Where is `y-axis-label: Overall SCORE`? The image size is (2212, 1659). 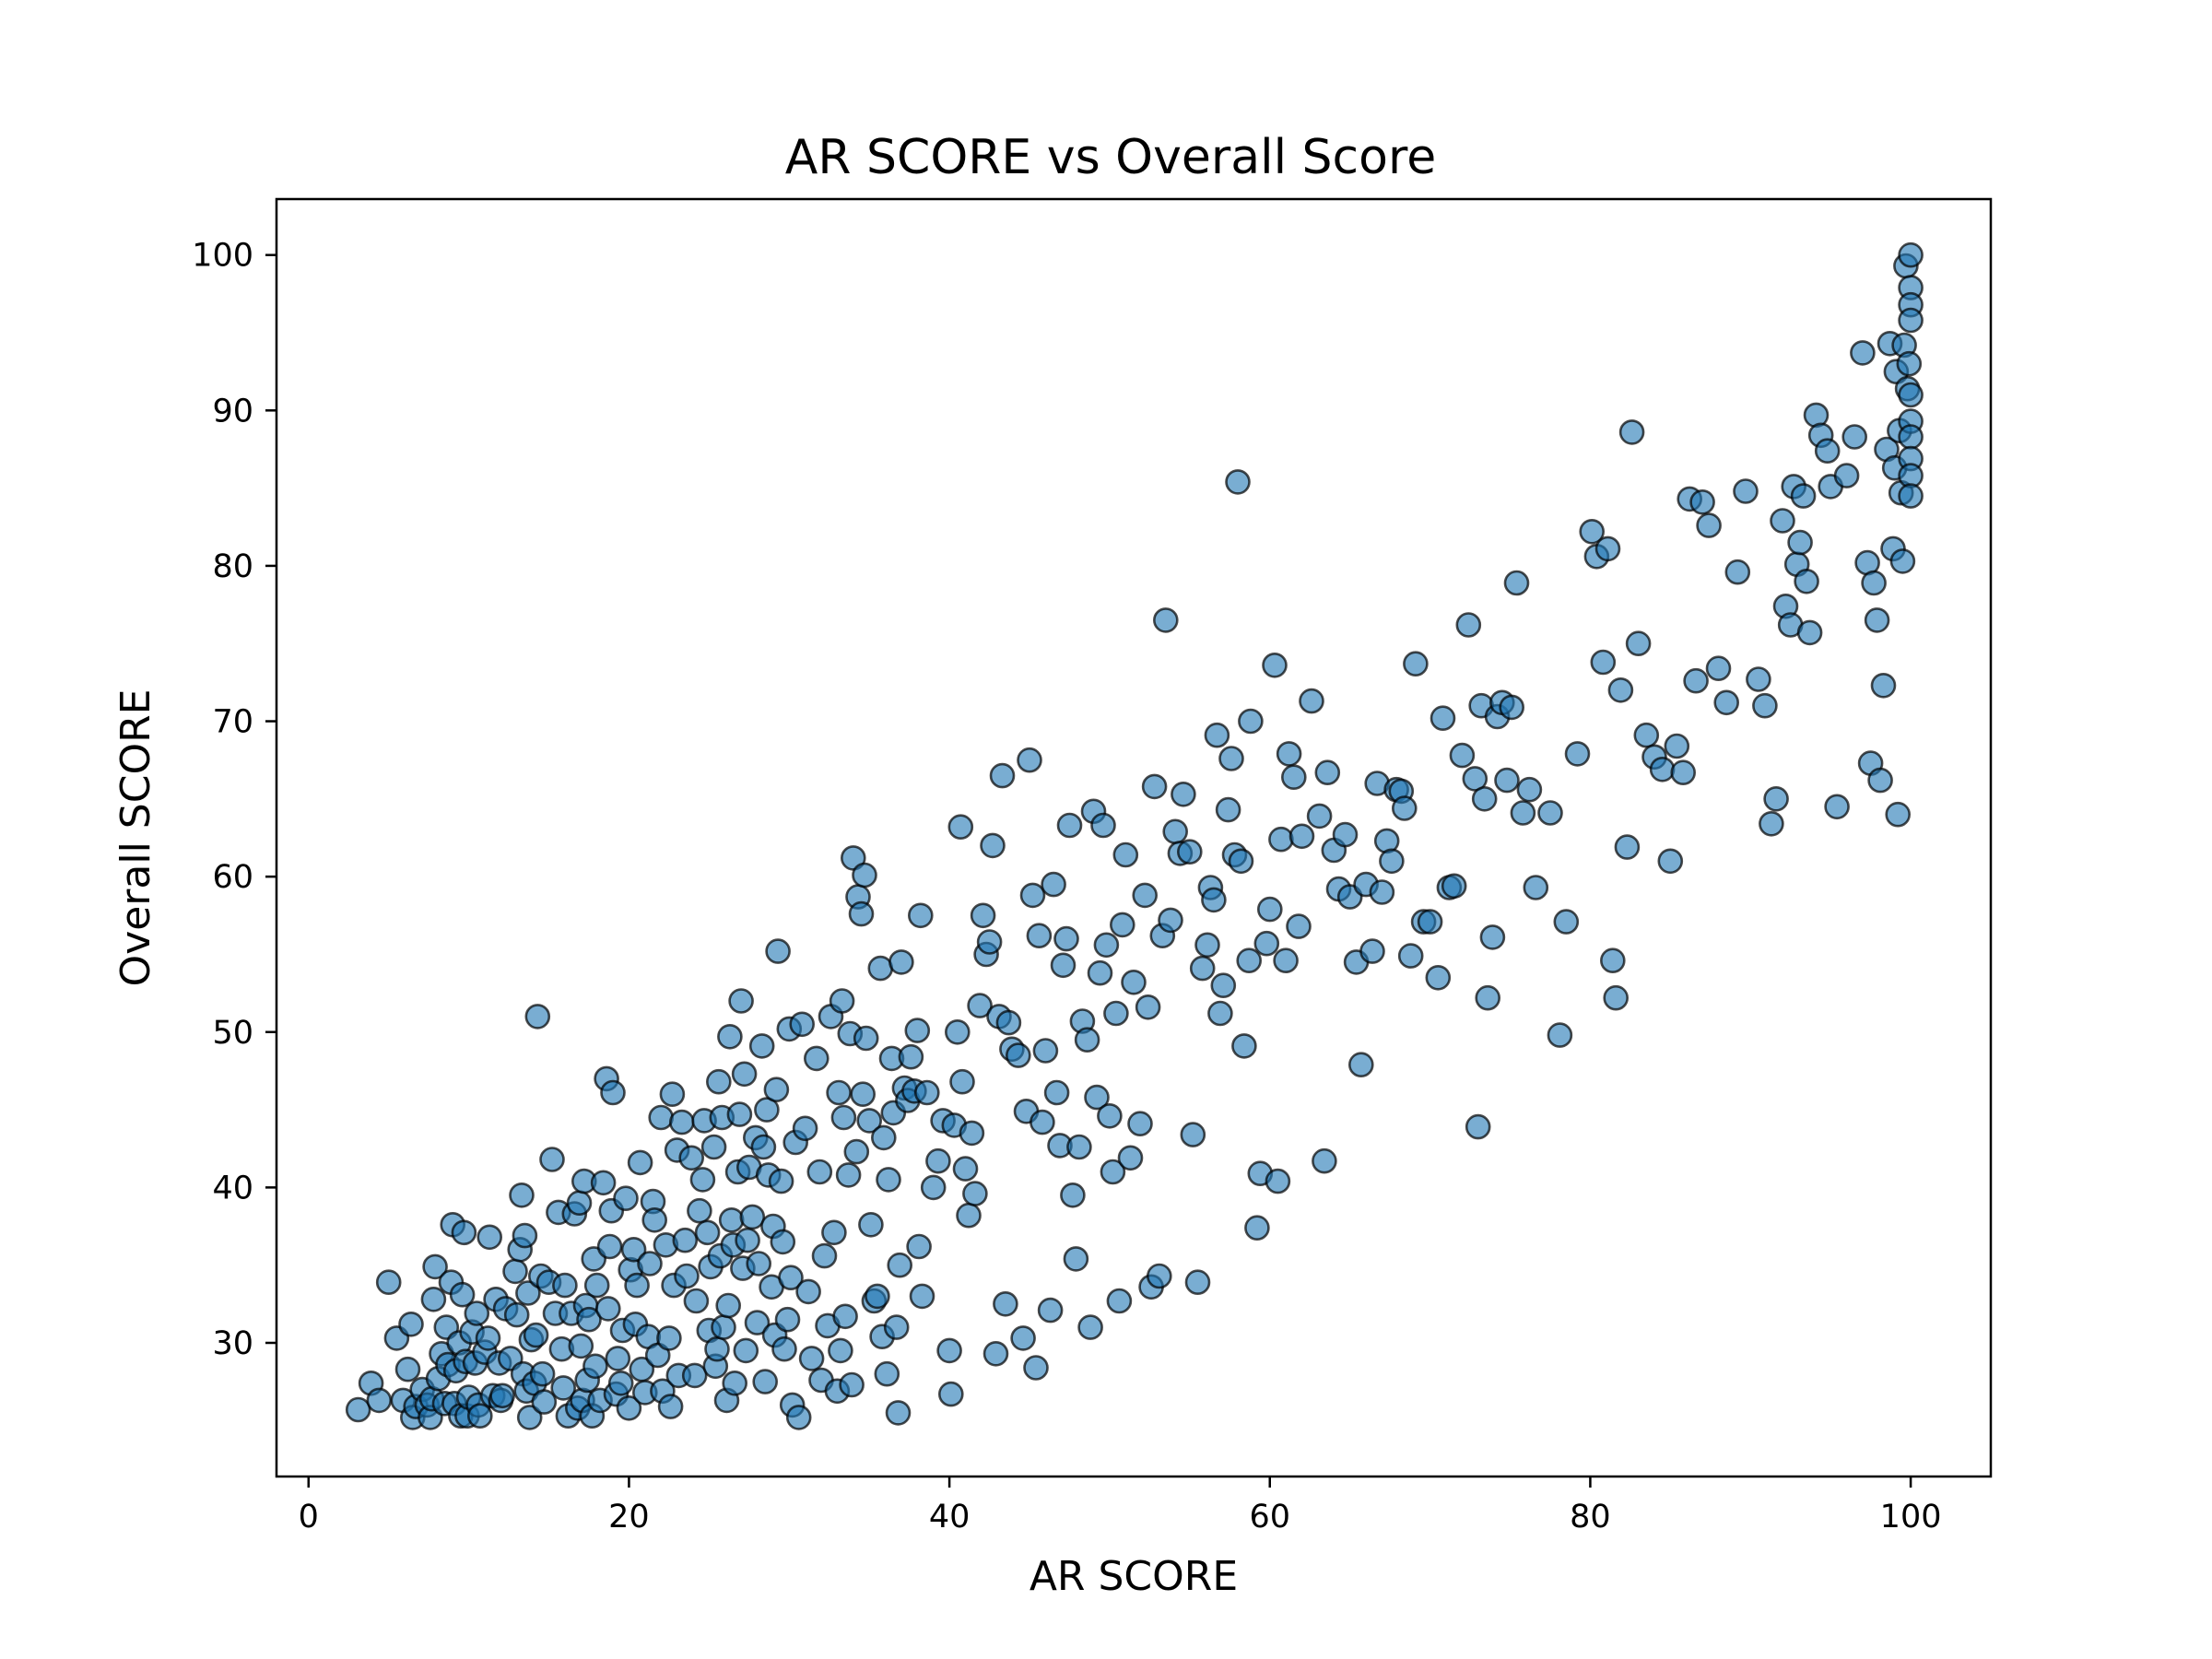 y-axis-label: Overall SCORE is located at coordinates (135, 838).